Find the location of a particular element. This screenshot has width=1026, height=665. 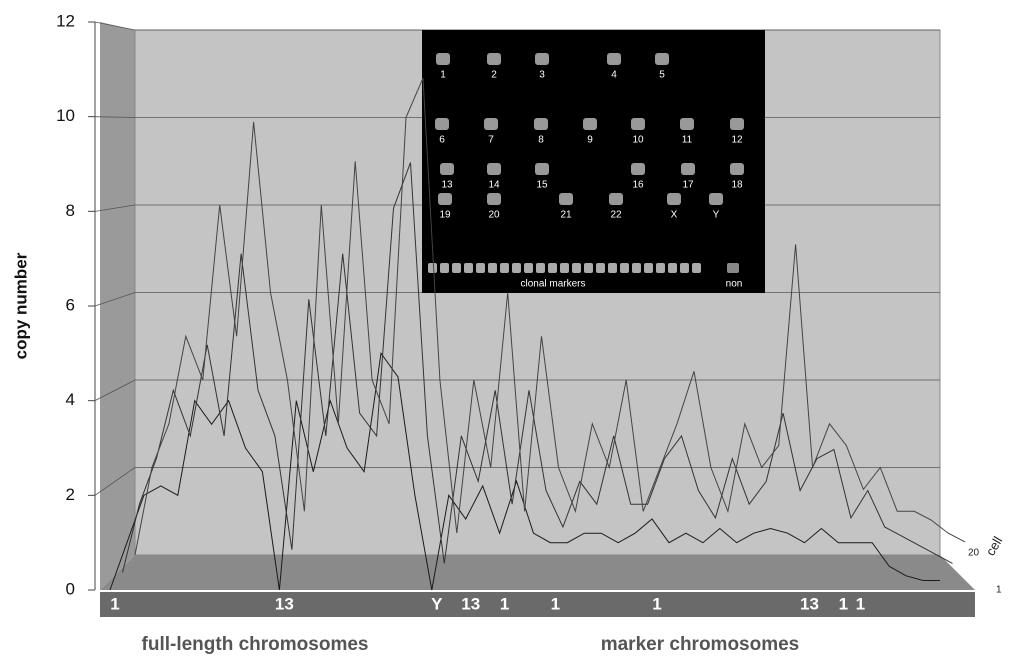

karyotype-label: 16 is located at coordinates (638, 185).